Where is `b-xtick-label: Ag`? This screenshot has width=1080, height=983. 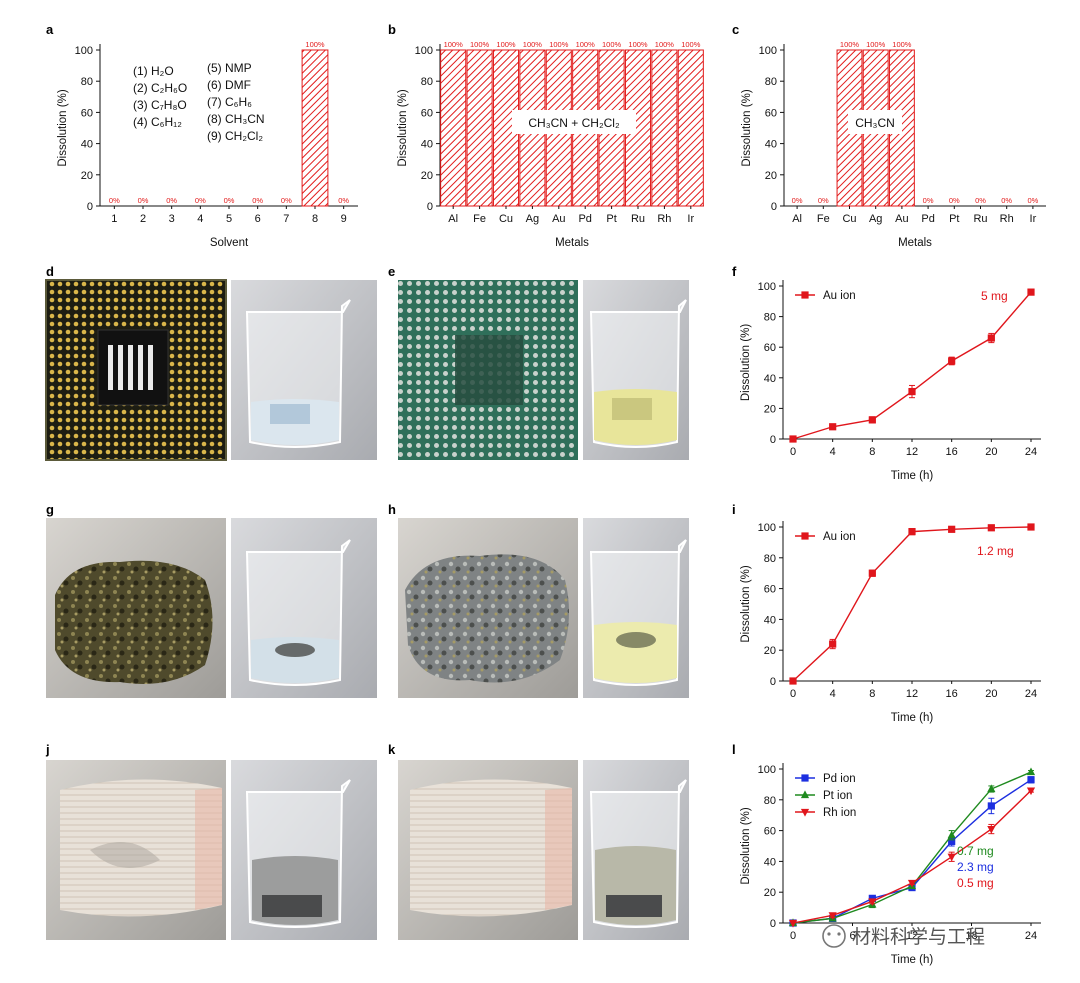
b-xtick-label: Ag is located at coordinates (532, 219).